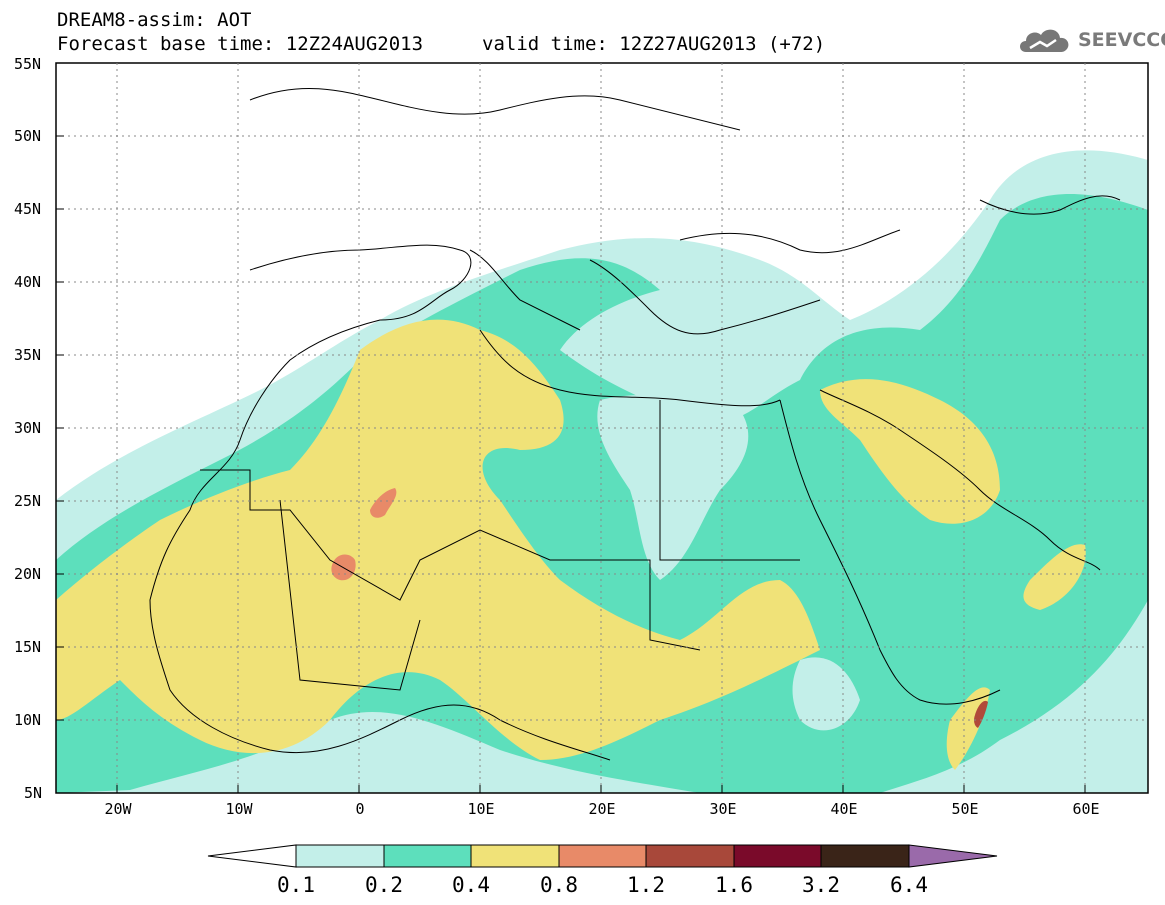  What do you see at coordinates (28, 574) in the screenshot?
I see `lat-label: 20N` at bounding box center [28, 574].